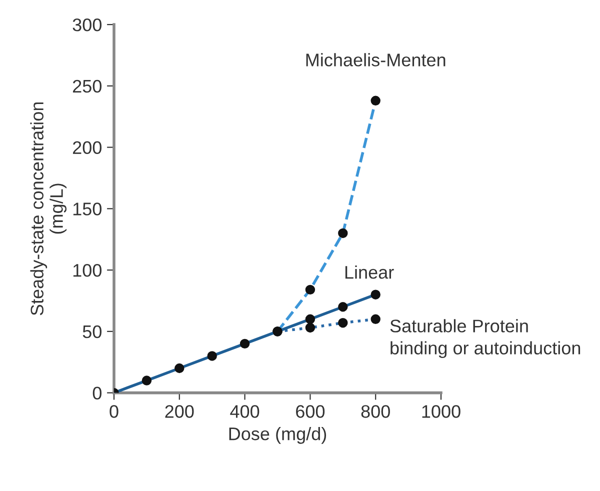 Image resolution: width=600 pixels, height=491 pixels. Describe the element at coordinates (245, 411) in the screenshot. I see `x-tick-label: 400` at that location.